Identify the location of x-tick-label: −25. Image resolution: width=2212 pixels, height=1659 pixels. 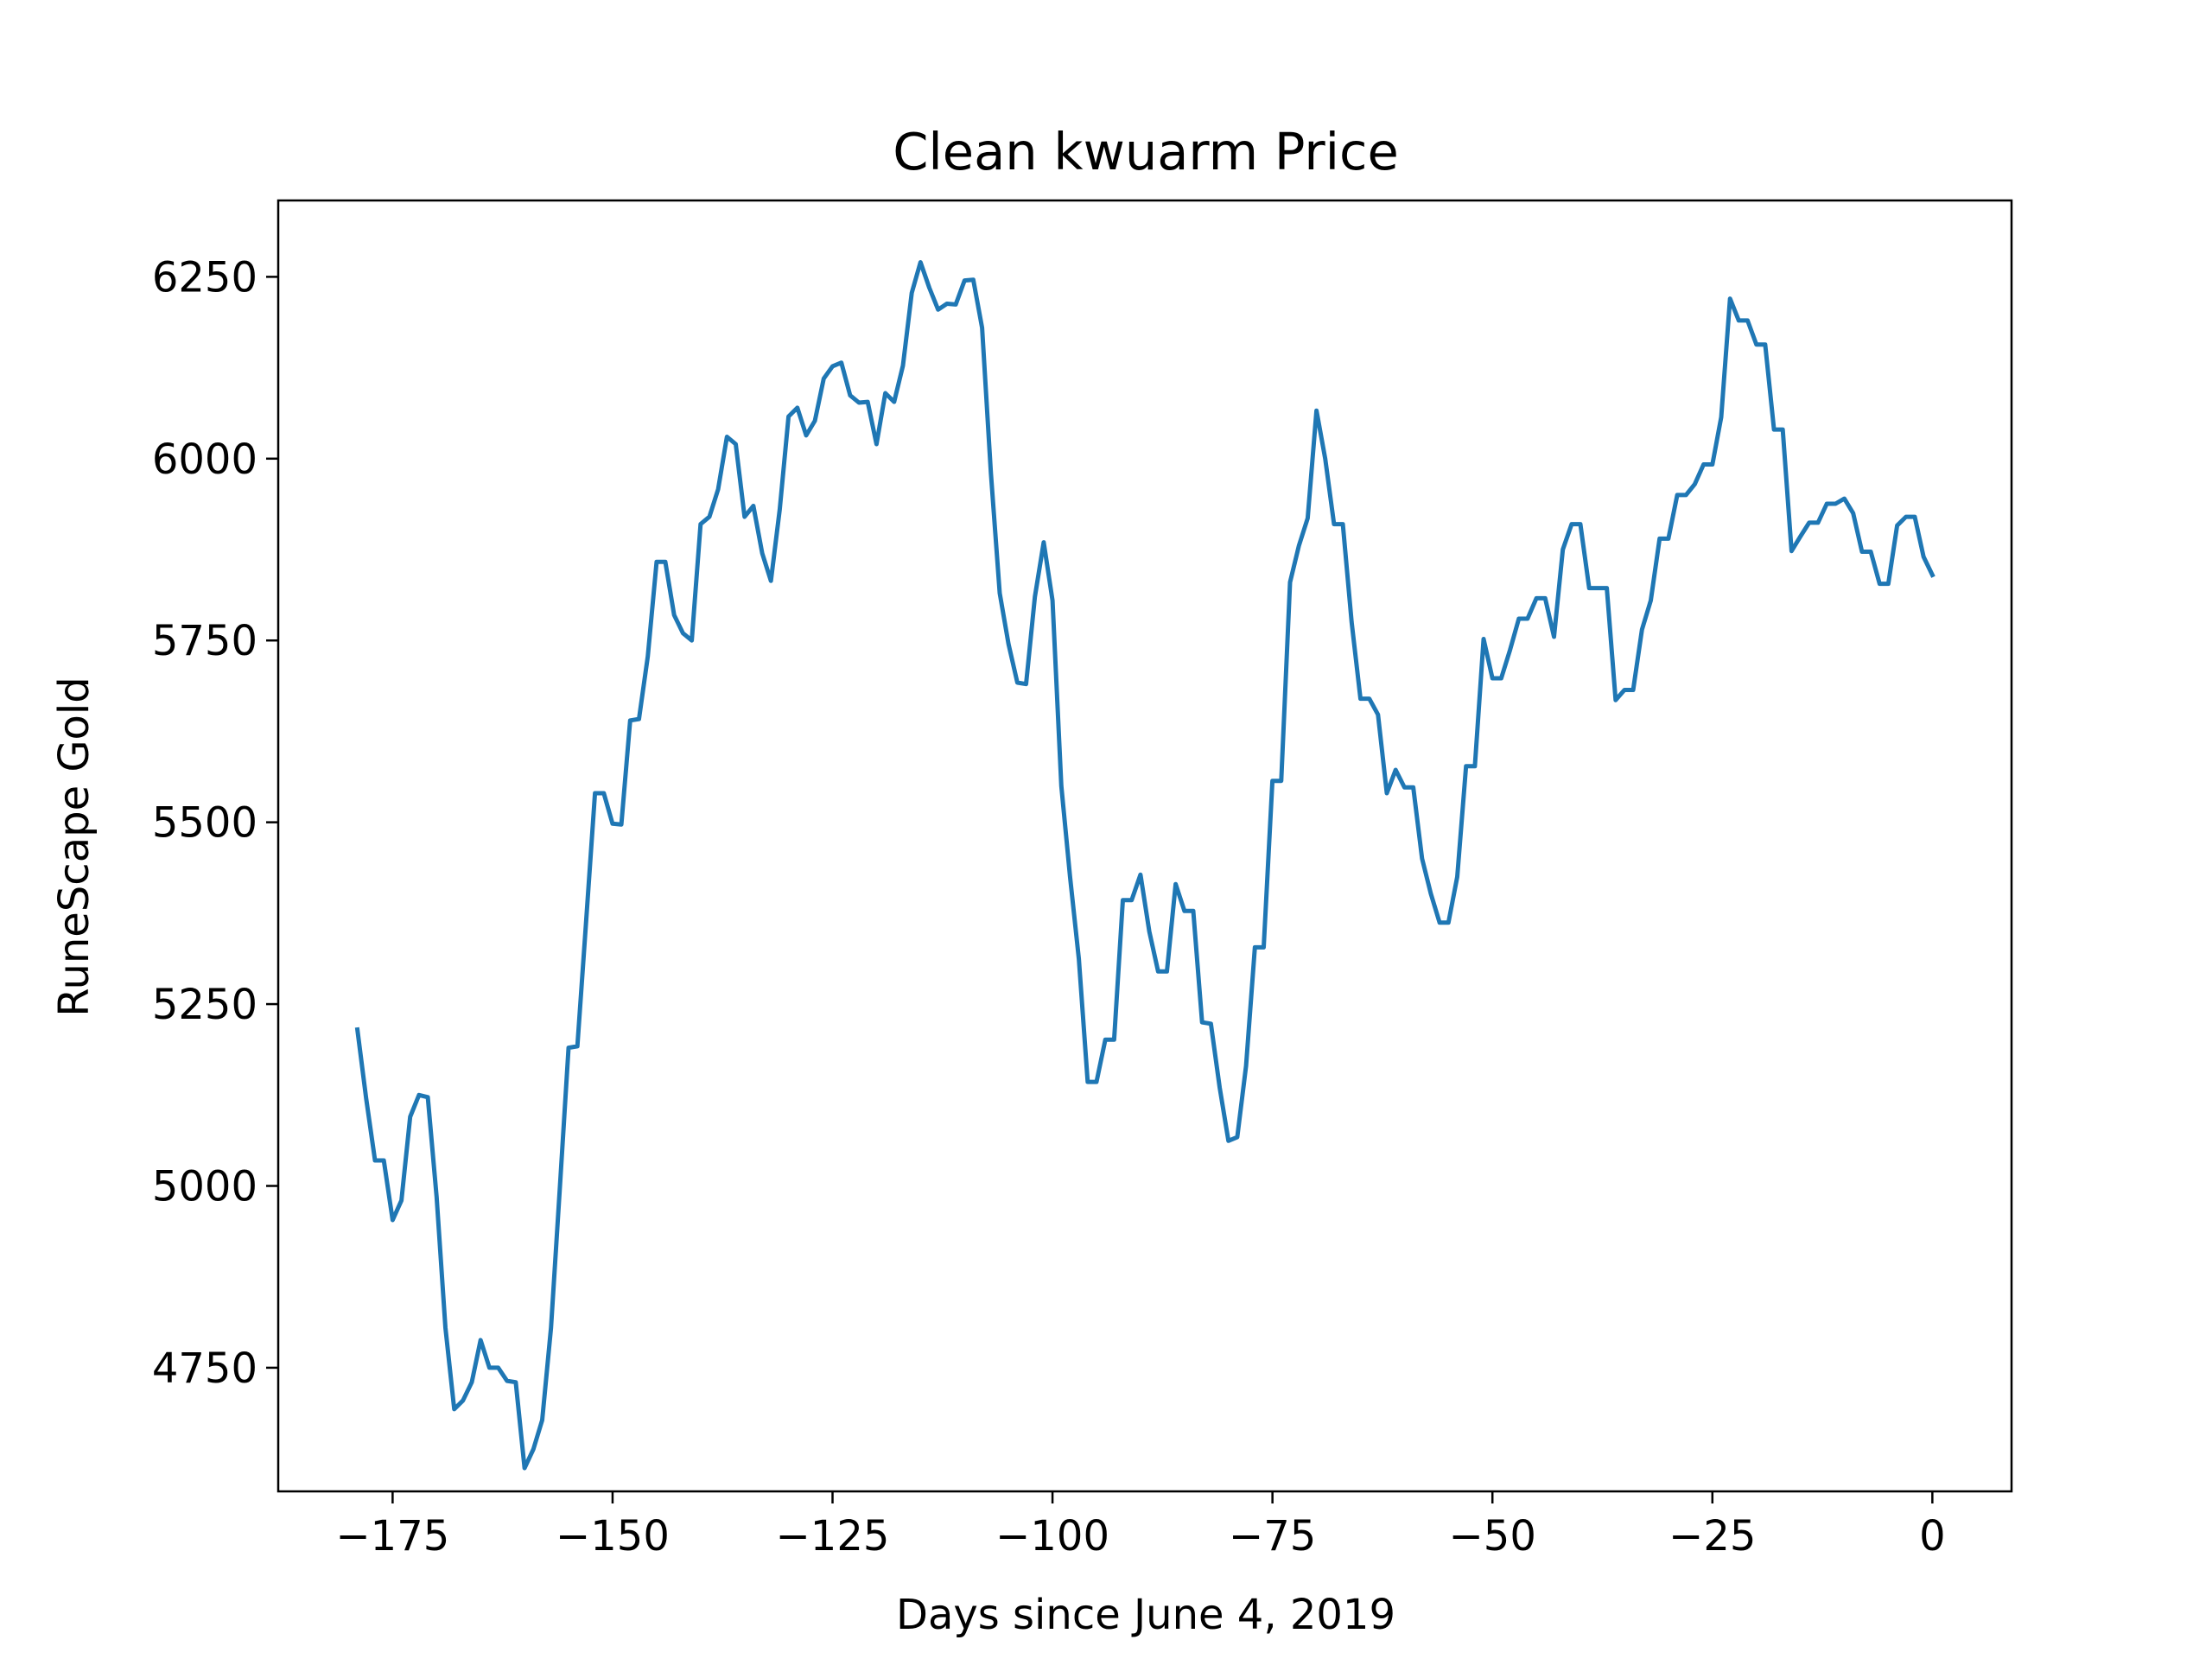
(1712, 1536).